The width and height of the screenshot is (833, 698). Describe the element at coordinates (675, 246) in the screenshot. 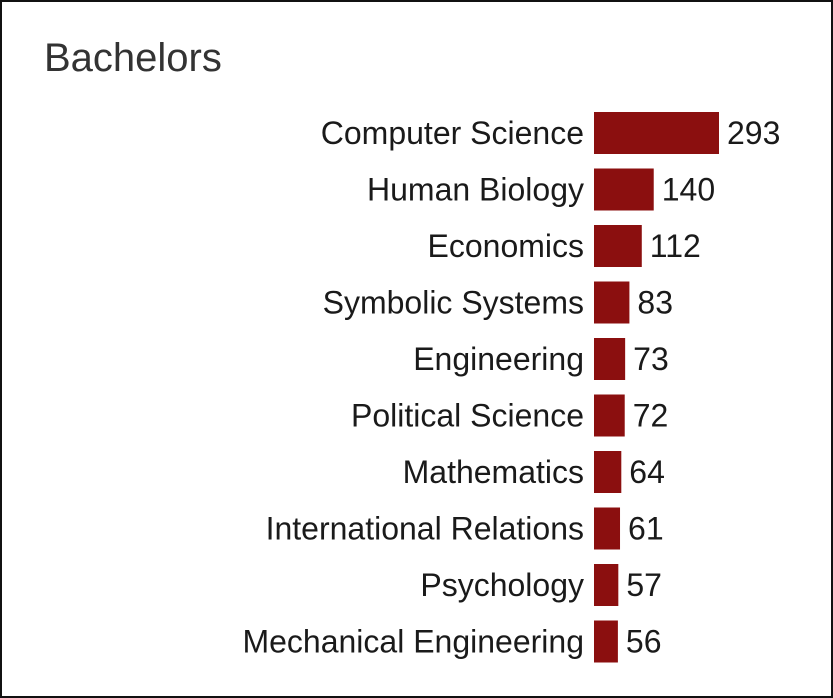

I see `value-label: 112` at that location.